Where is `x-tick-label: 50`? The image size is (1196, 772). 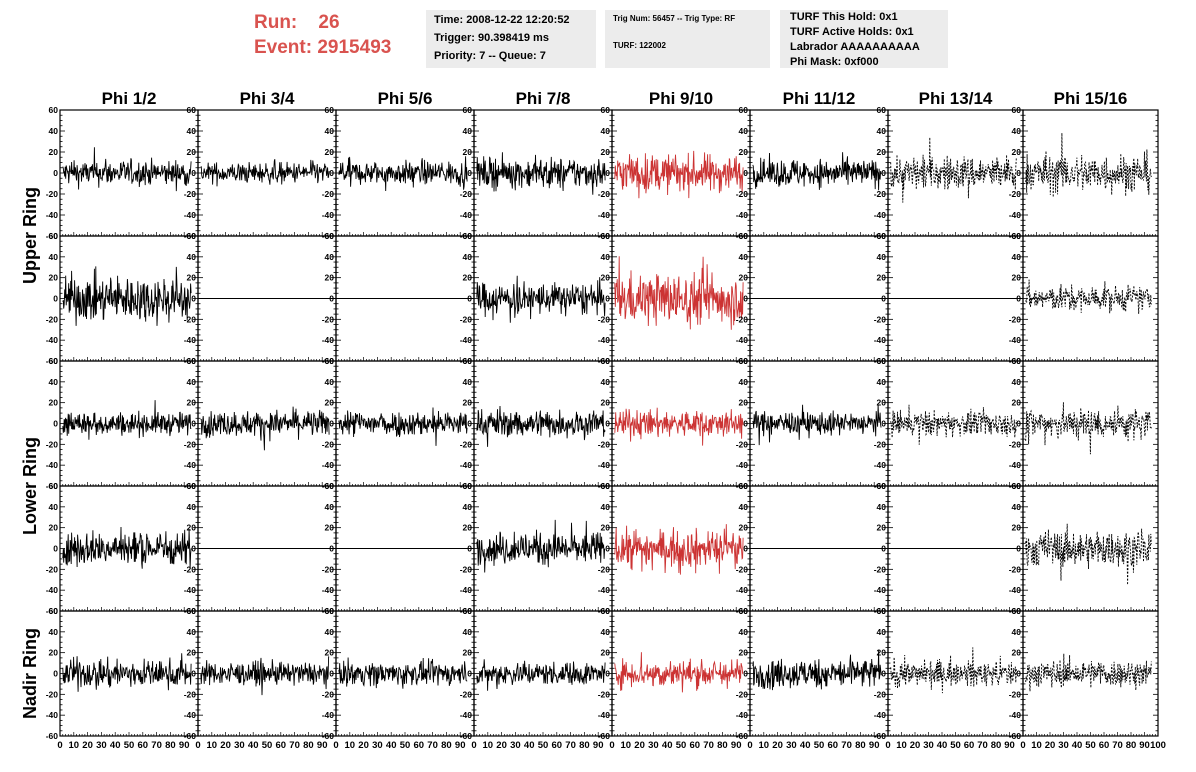 x-tick-label: 50 is located at coordinates (1090, 745).